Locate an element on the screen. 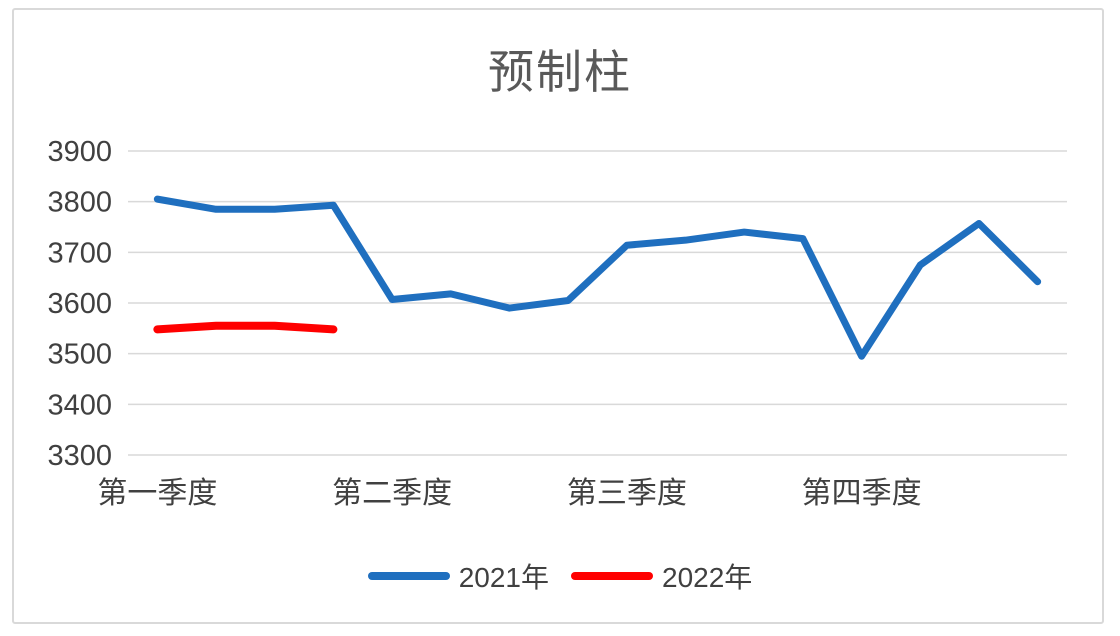  y-axis-tick-label: 3500 is located at coordinates (79, 355).